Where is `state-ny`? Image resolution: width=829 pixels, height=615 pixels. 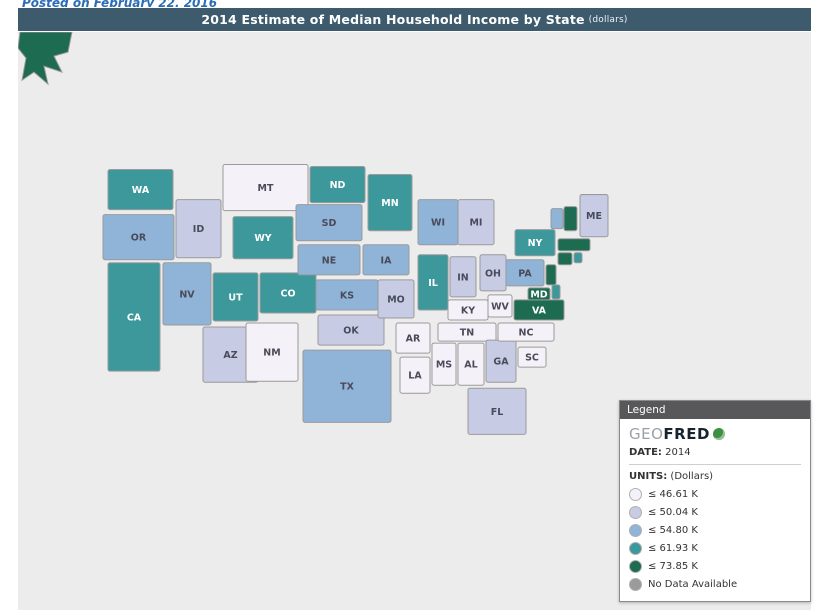 state-ny is located at coordinates (535, 243).